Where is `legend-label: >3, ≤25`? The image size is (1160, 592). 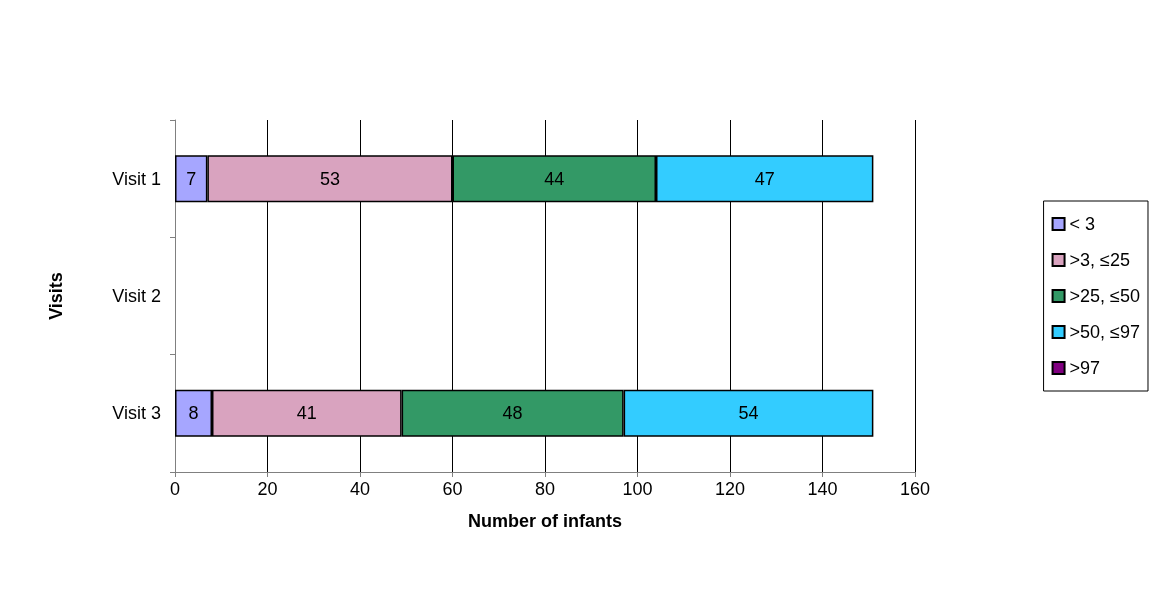
legend-label: >3, ≤25 is located at coordinates (1099, 260).